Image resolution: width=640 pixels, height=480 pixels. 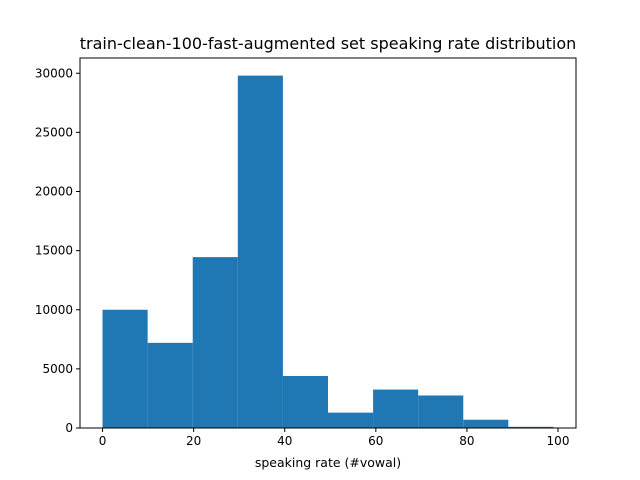 What do you see at coordinates (69, 428) in the screenshot?
I see `y-tick-label: 0` at bounding box center [69, 428].